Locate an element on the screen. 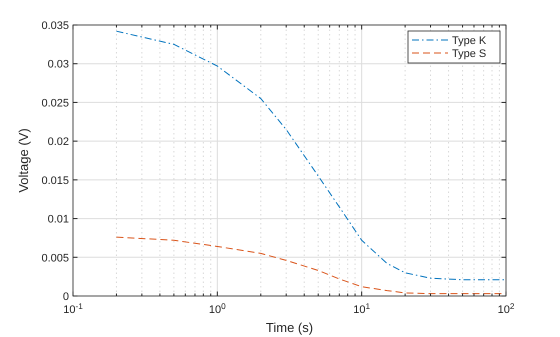 Image resolution: width=560 pixels, height=337 pixels. y-tick-label: 0 is located at coordinates (65, 297).